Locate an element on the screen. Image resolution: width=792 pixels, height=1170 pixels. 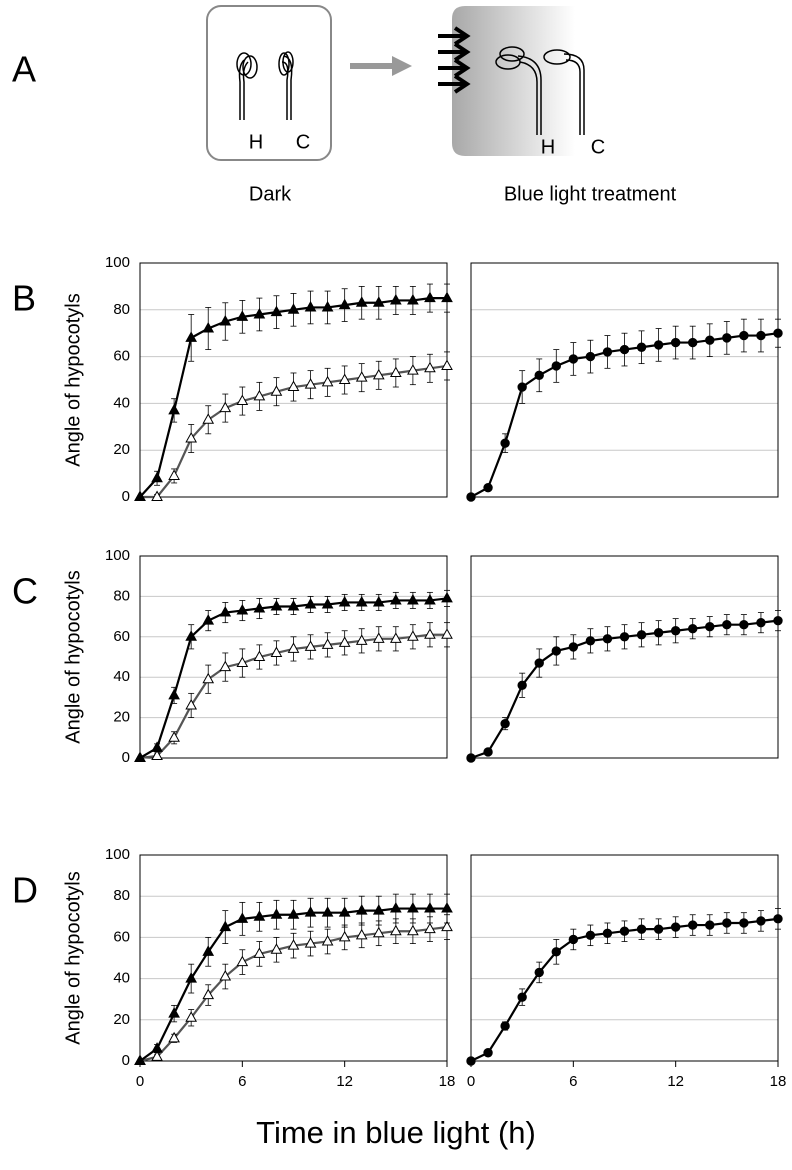
y-tick-label: 20 is located at coordinates (121, 717).